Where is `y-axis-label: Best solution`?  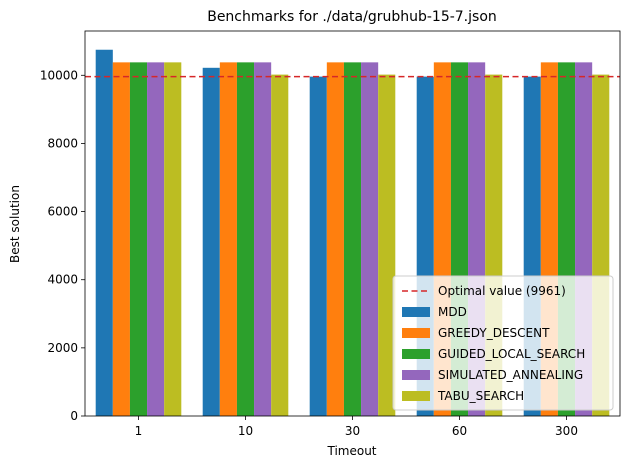
y-axis-label: Best solution is located at coordinates (15, 224).